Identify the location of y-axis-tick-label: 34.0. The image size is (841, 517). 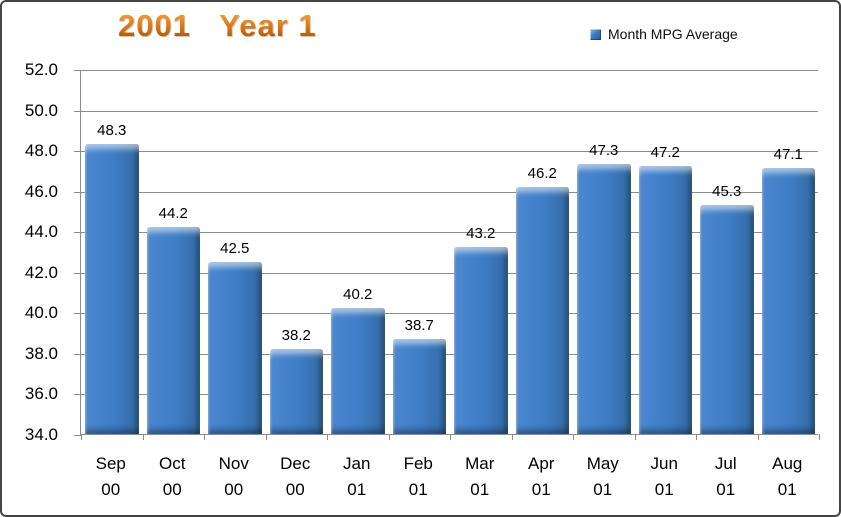
(41, 434).